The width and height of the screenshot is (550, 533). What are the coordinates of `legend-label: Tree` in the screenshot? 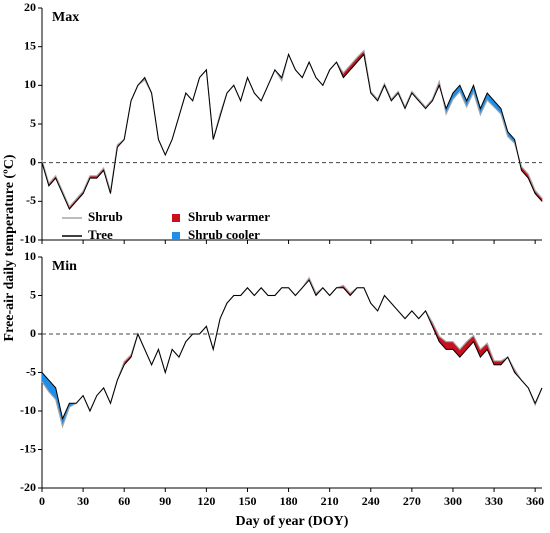 It's located at (100, 234).